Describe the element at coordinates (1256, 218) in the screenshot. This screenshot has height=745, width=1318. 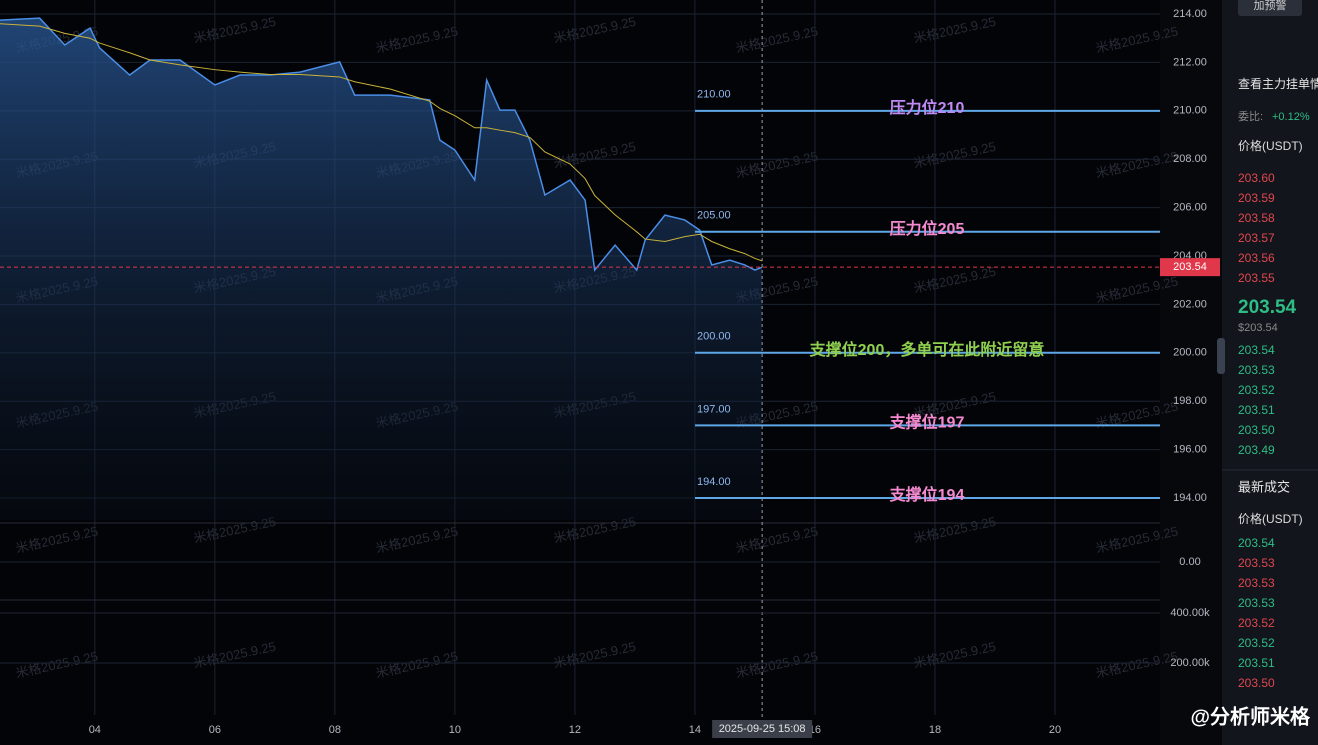
I see `ask-price: 203.58` at that location.